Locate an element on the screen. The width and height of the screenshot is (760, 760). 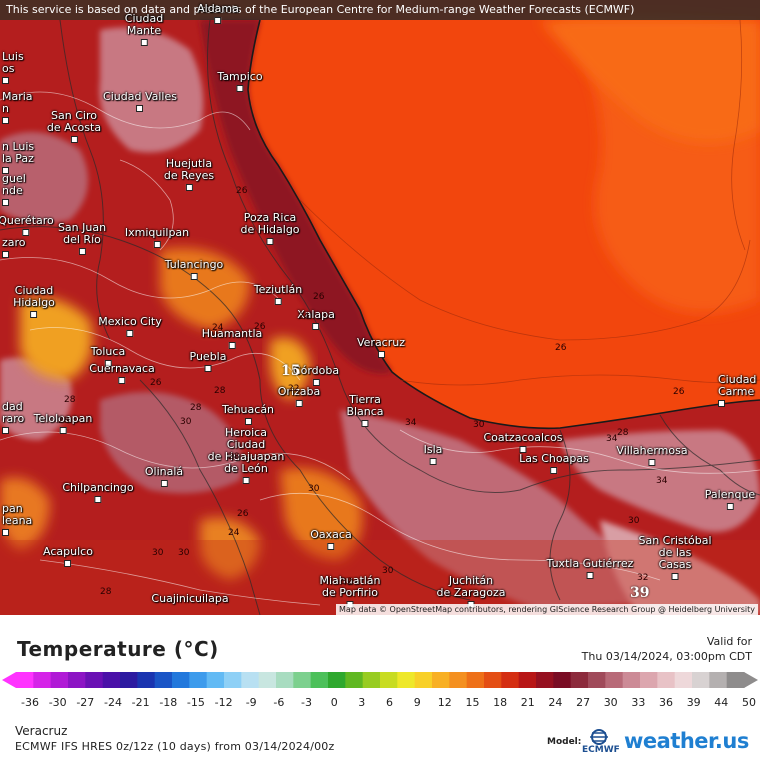
city-palenque: Palenque is located at coordinates (730, 499).